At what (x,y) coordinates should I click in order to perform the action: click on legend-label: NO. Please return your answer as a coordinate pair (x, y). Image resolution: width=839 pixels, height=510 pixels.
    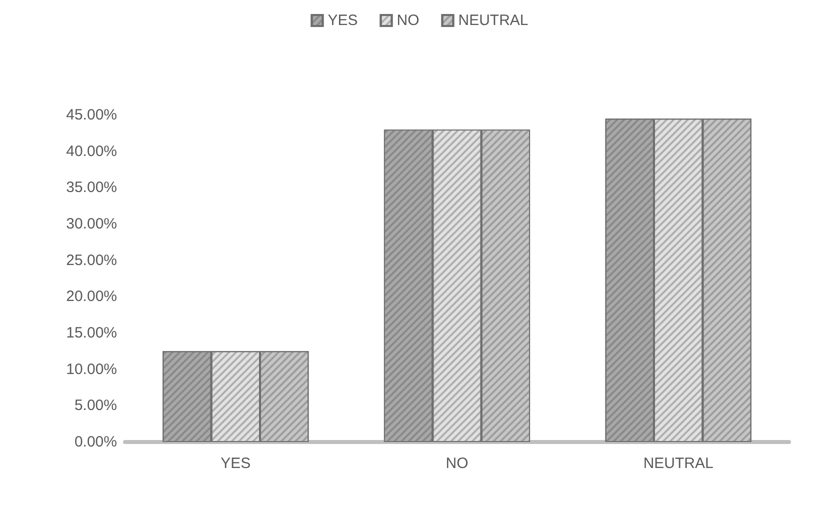
    Looking at the image, I should click on (408, 20).